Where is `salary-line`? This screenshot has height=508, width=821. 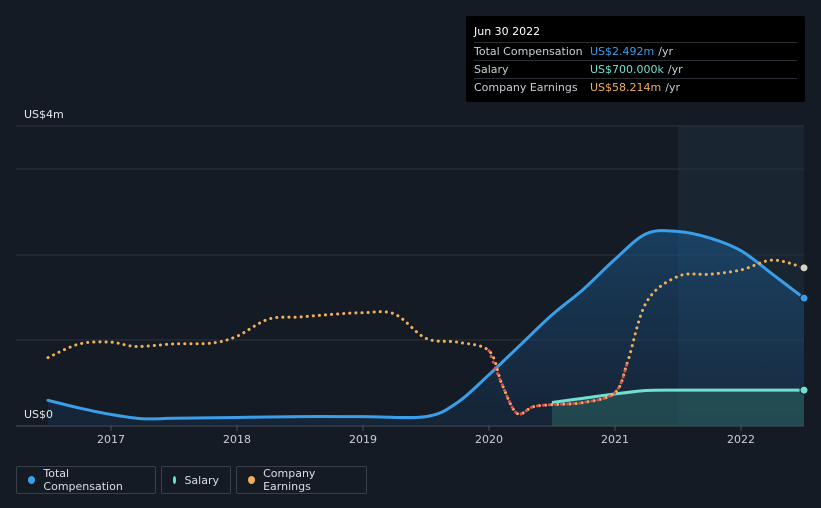
salary-line is located at coordinates (677, 396).